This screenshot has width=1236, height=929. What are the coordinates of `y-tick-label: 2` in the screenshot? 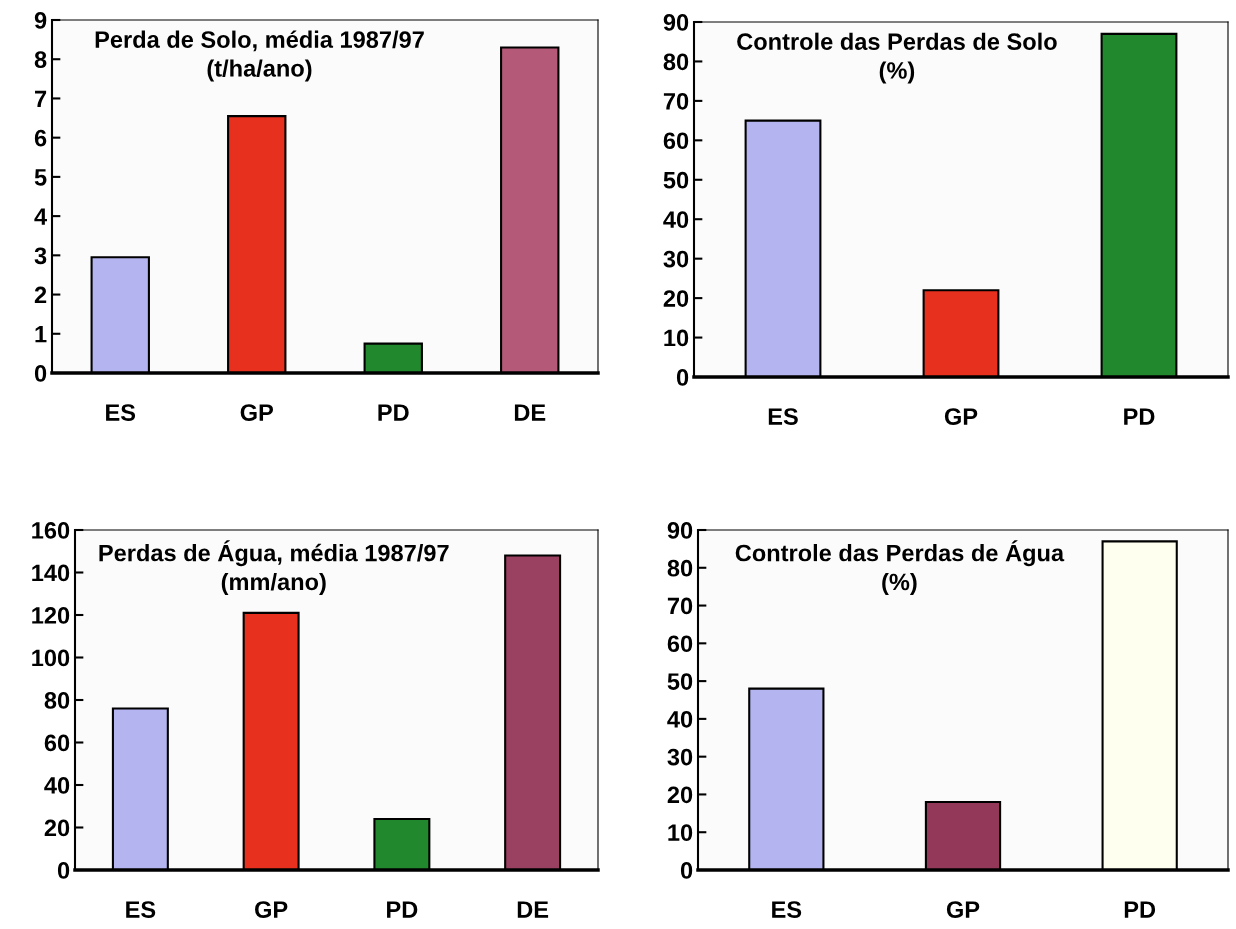 It's located at (40, 295).